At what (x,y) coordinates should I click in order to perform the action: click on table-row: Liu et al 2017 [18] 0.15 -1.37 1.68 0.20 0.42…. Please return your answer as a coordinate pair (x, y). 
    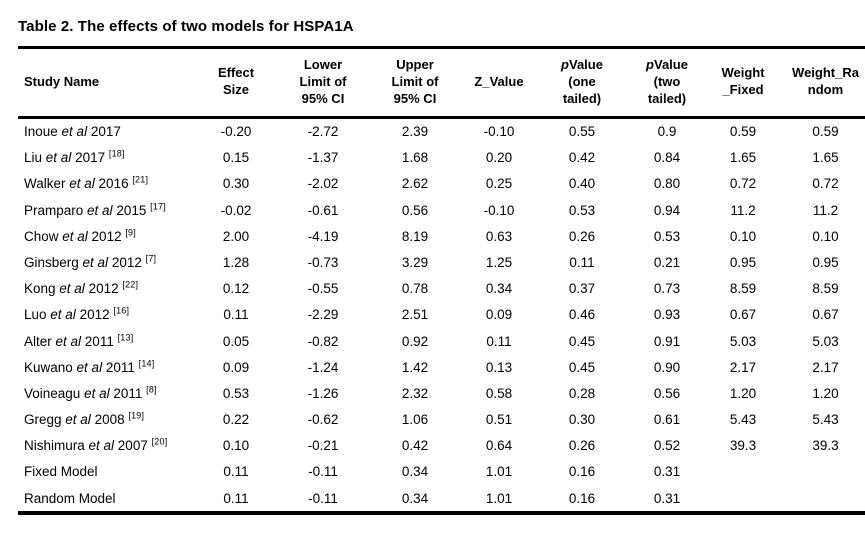
    Looking at the image, I should click on (441, 158).